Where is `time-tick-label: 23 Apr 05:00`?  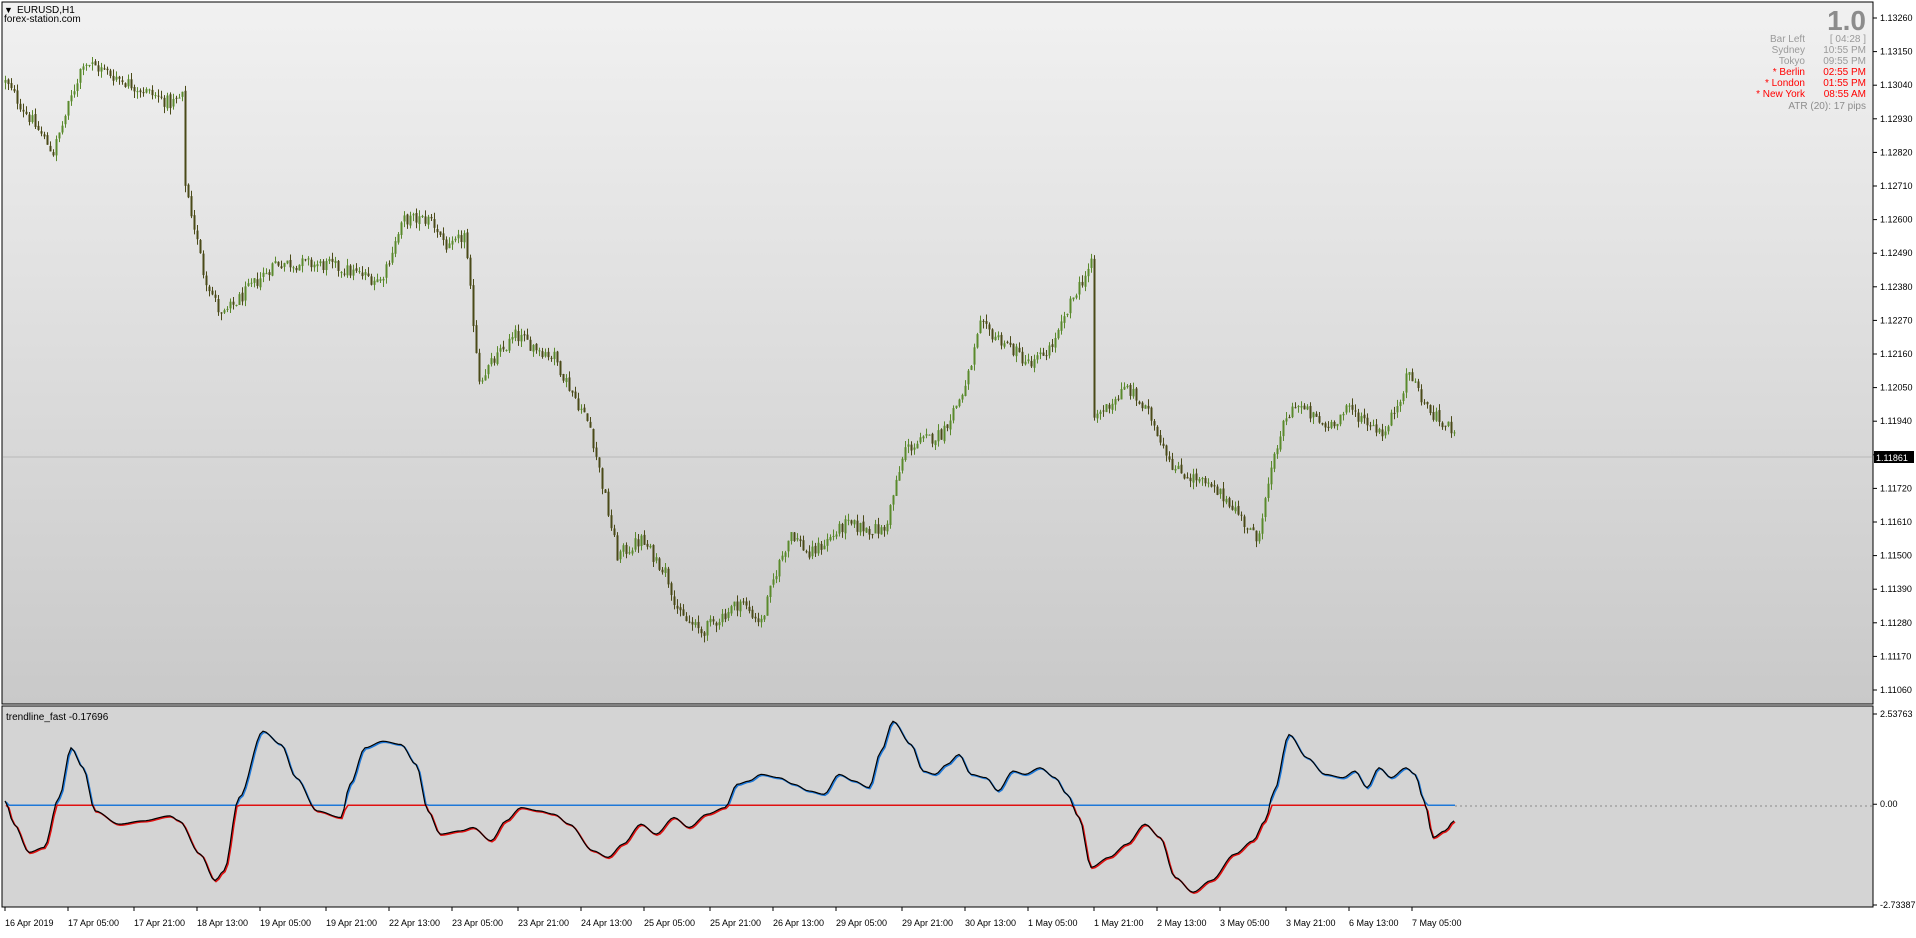 time-tick-label: 23 Apr 05:00 is located at coordinates (477, 923).